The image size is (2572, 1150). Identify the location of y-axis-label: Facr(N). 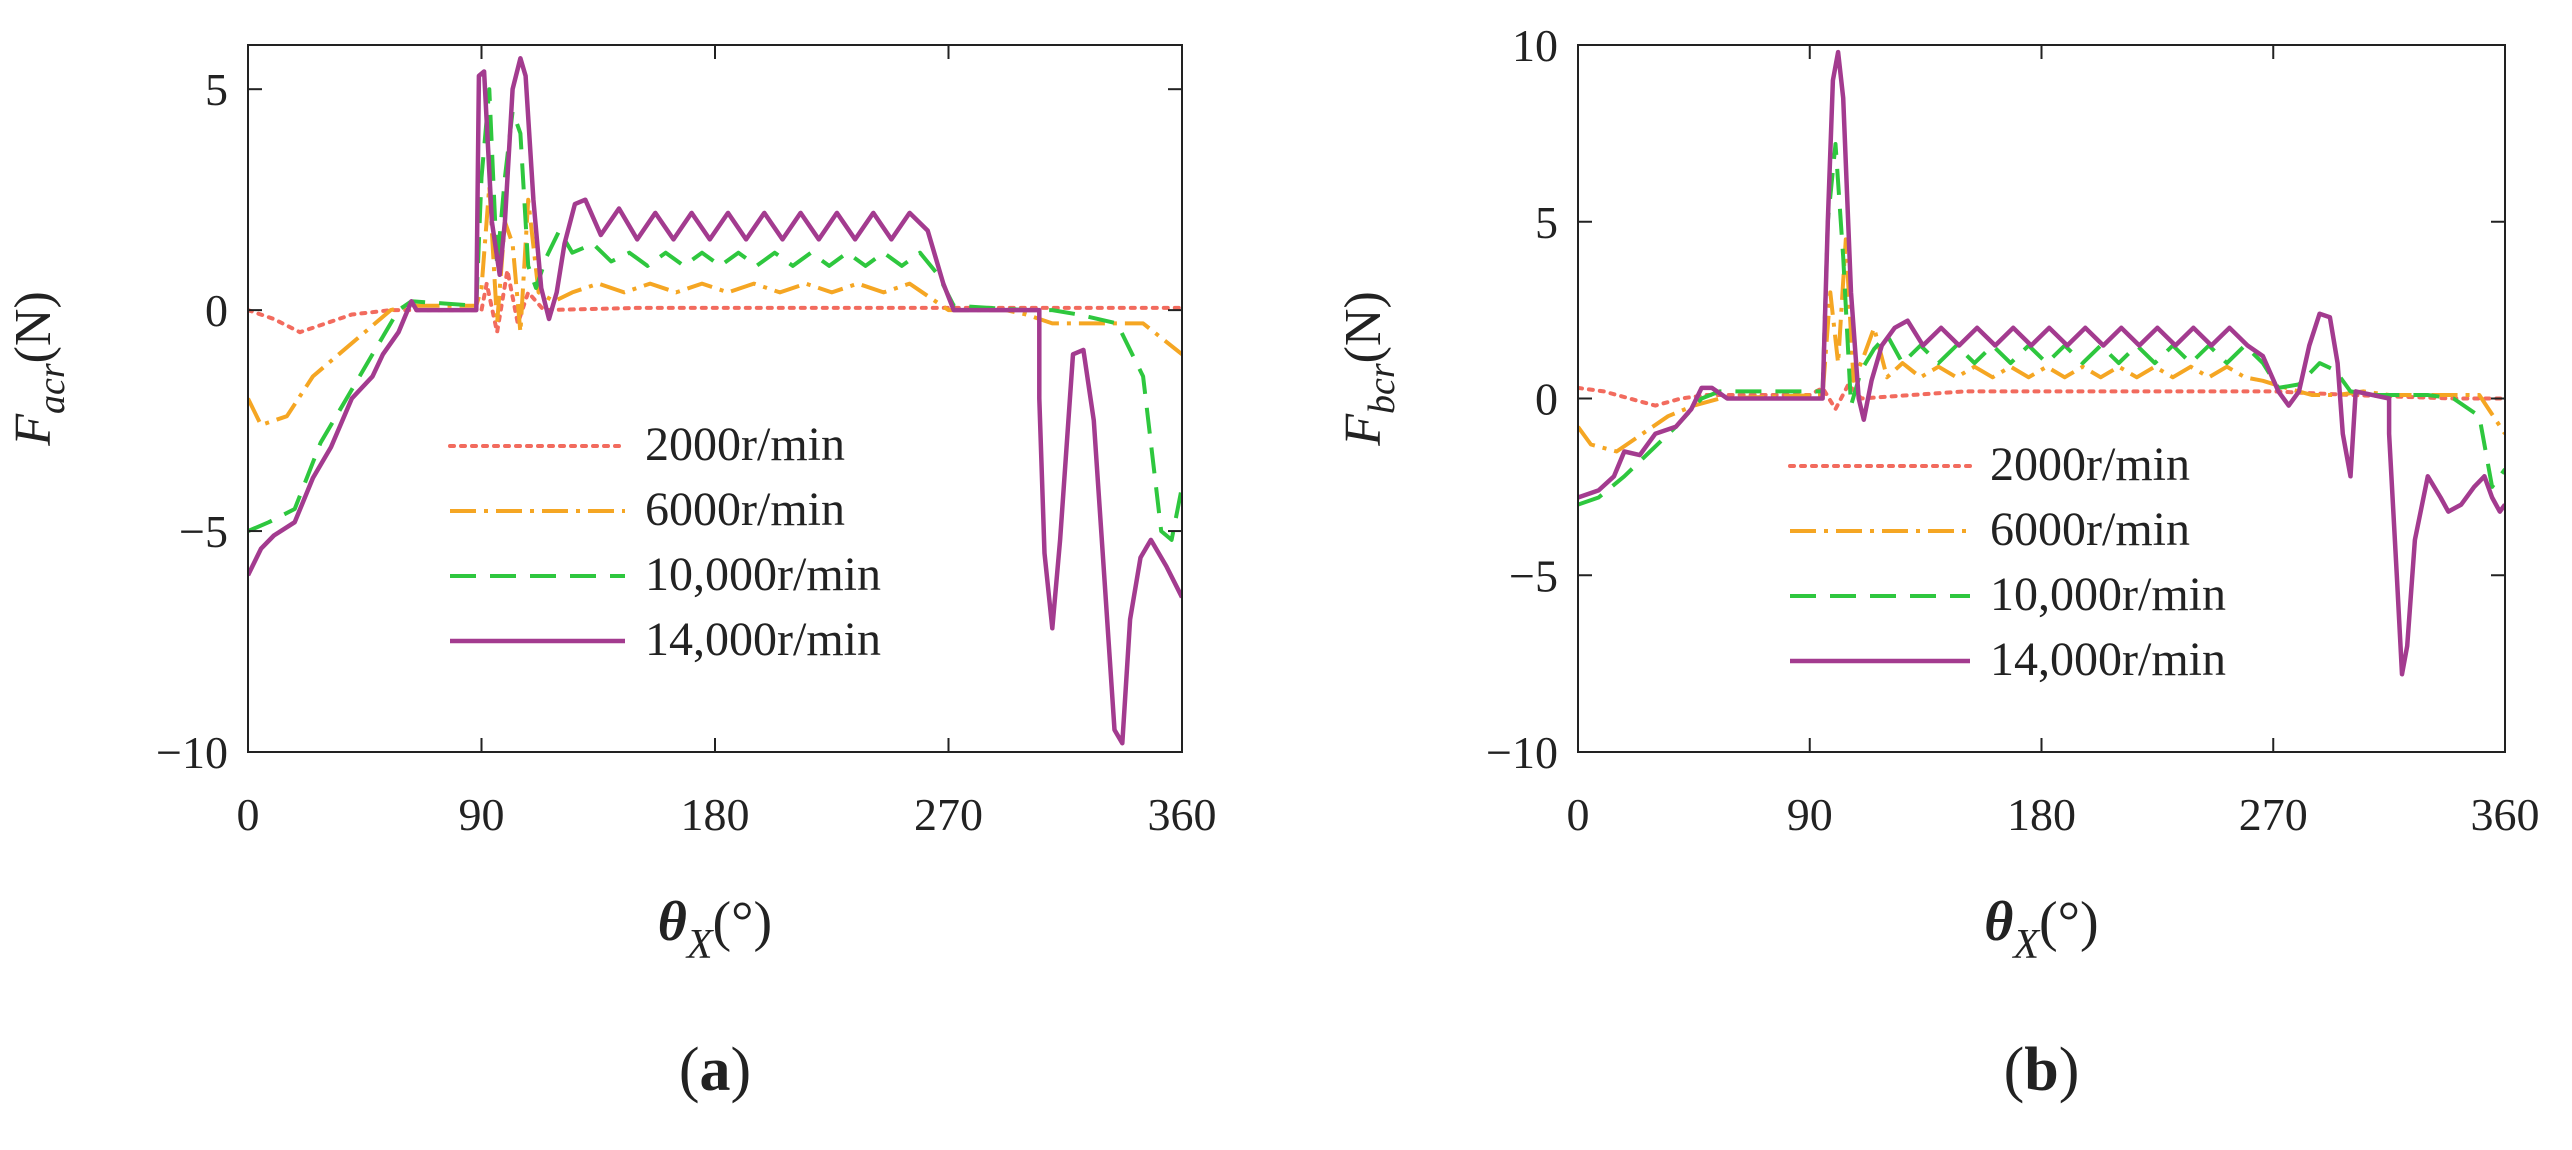
(39, 369).